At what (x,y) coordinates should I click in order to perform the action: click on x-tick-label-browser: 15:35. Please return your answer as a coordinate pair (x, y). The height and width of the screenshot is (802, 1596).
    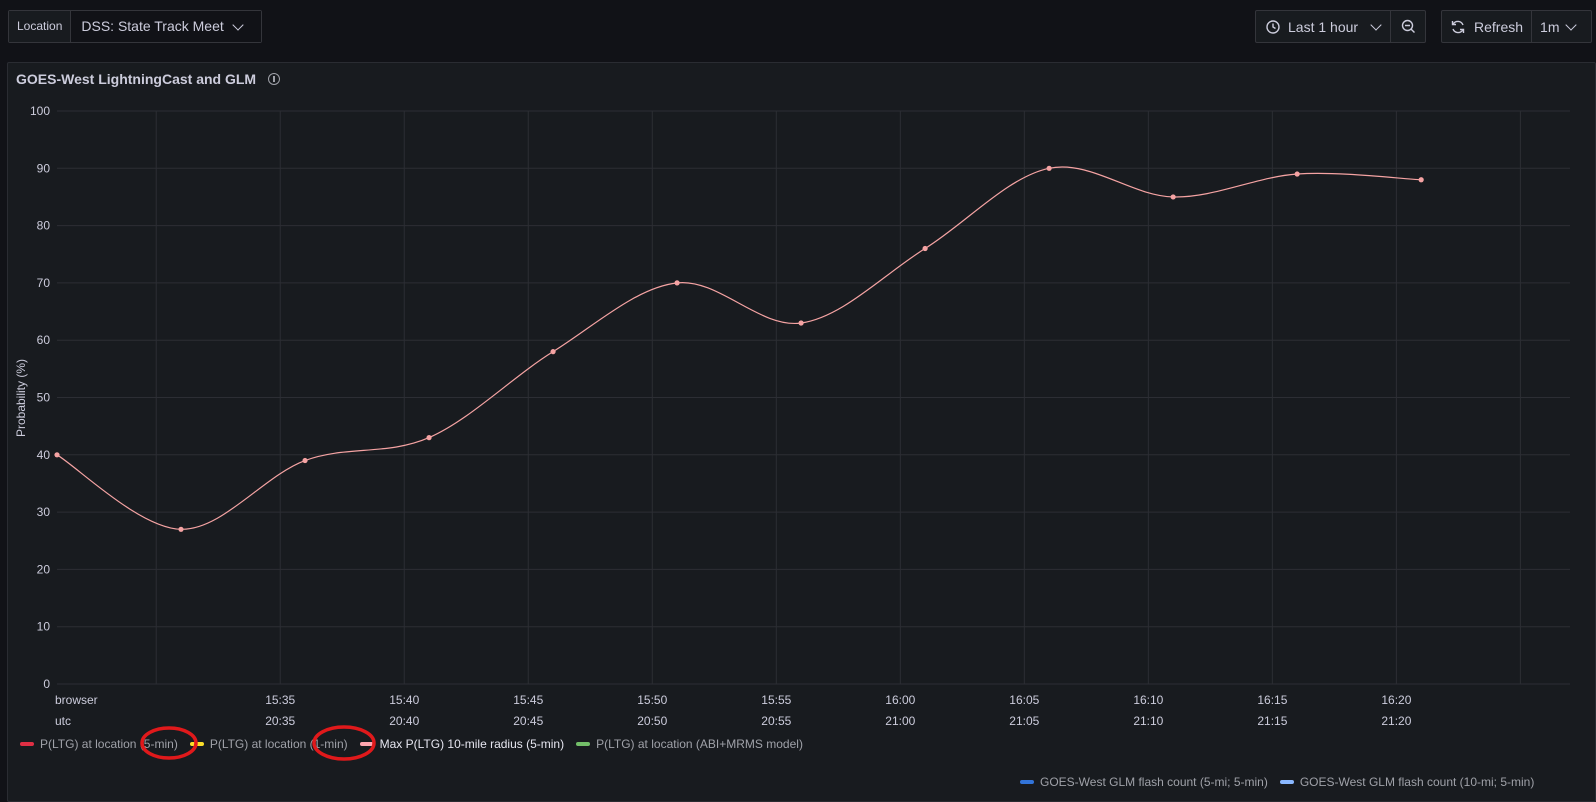
    Looking at the image, I should click on (280, 700).